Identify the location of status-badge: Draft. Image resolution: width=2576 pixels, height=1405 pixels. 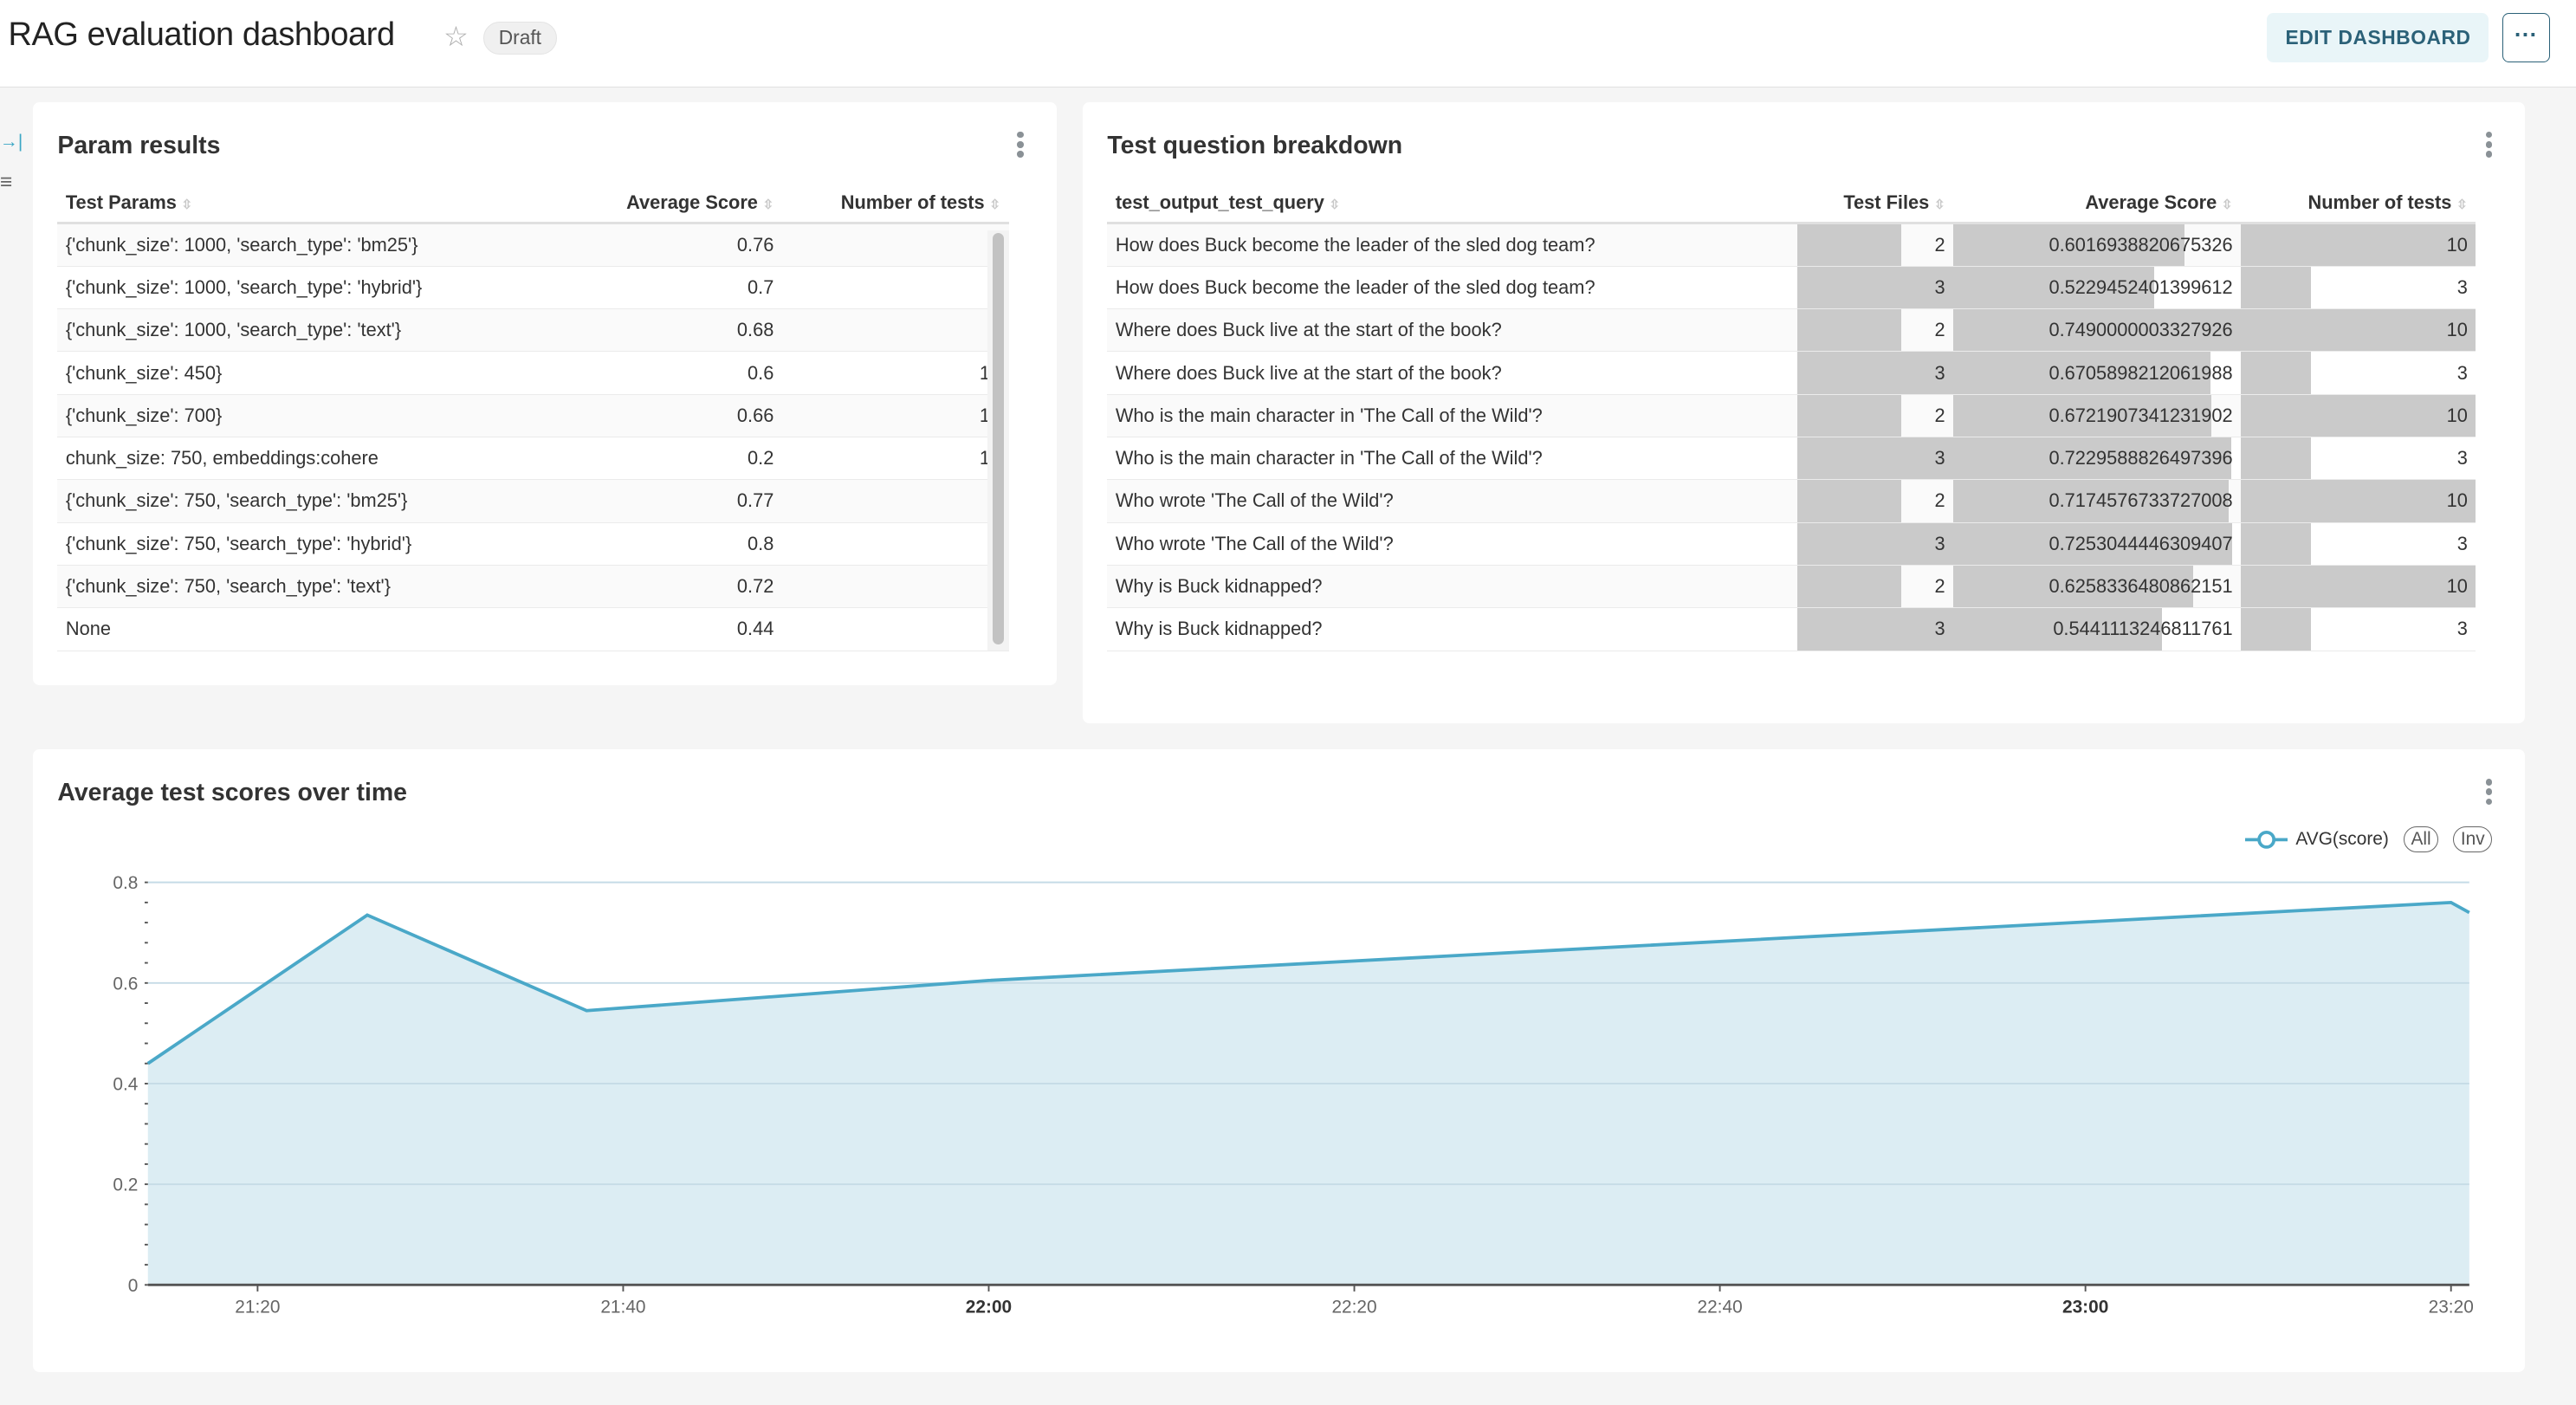
(520, 38).